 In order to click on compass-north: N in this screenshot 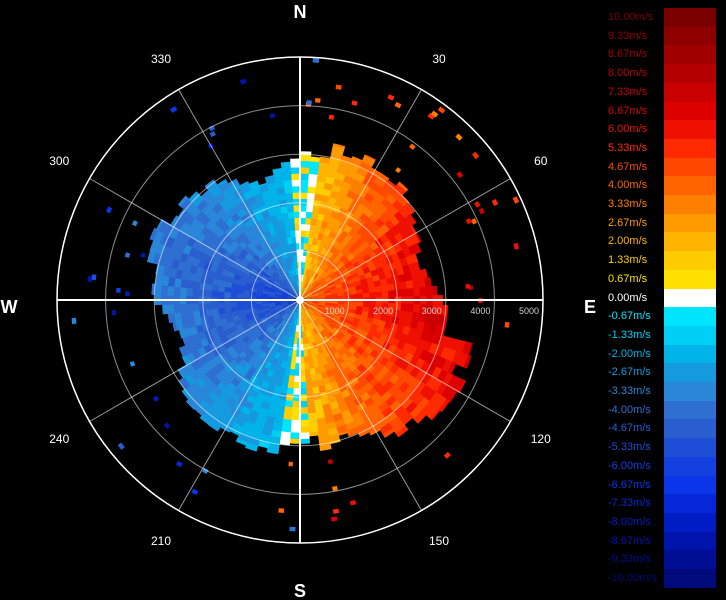, I will do `click(300, 12)`.